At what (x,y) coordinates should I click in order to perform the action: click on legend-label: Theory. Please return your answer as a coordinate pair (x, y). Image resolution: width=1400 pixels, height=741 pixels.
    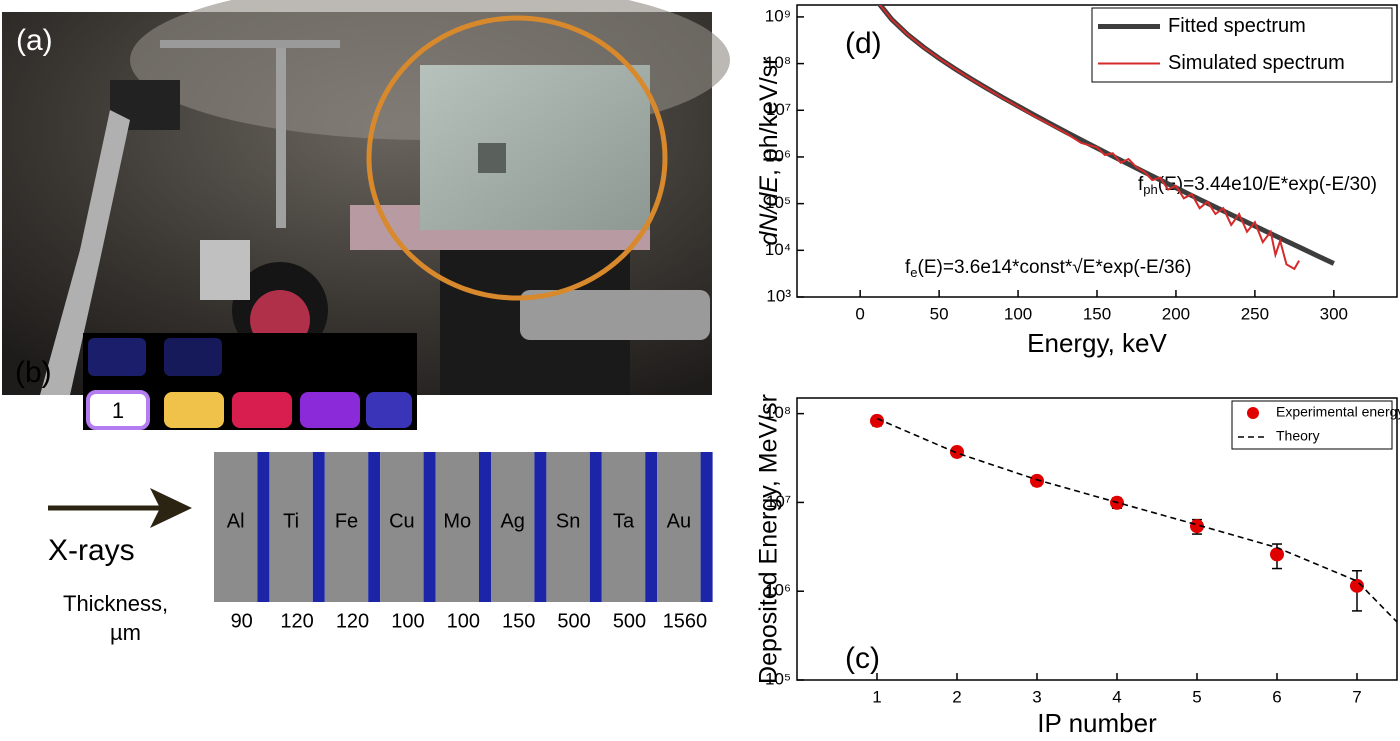
    Looking at the image, I should click on (1298, 436).